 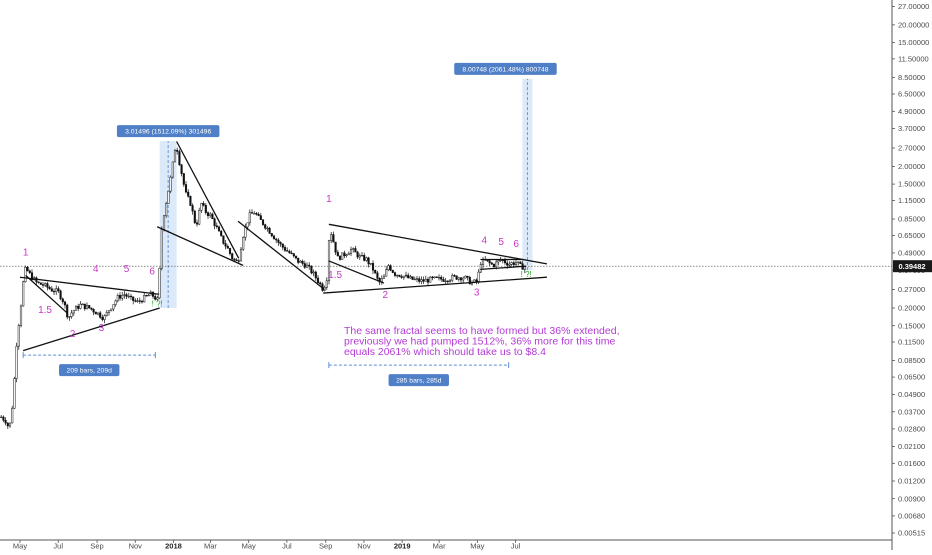 I want to click on x-tick-label: Jul, so click(x=516, y=546).